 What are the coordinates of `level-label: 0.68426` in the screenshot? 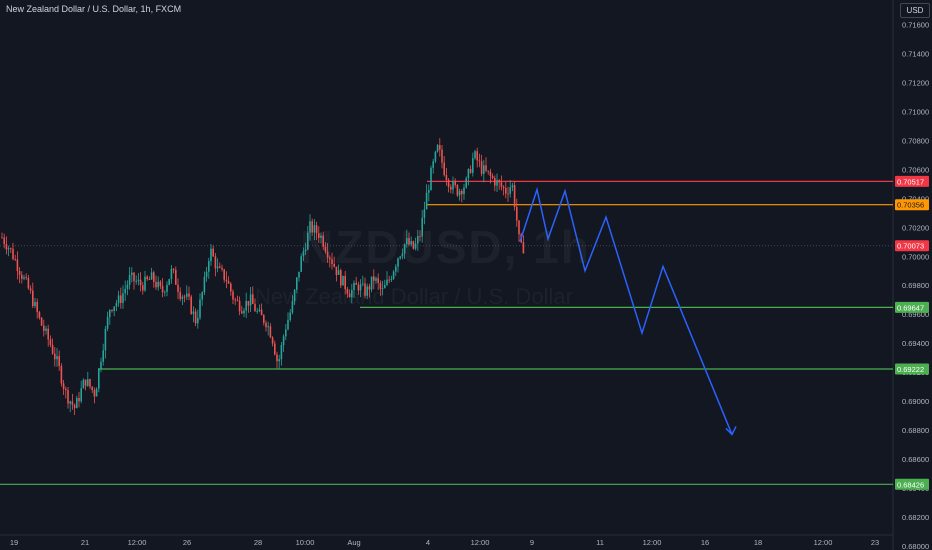 It's located at (910, 484).